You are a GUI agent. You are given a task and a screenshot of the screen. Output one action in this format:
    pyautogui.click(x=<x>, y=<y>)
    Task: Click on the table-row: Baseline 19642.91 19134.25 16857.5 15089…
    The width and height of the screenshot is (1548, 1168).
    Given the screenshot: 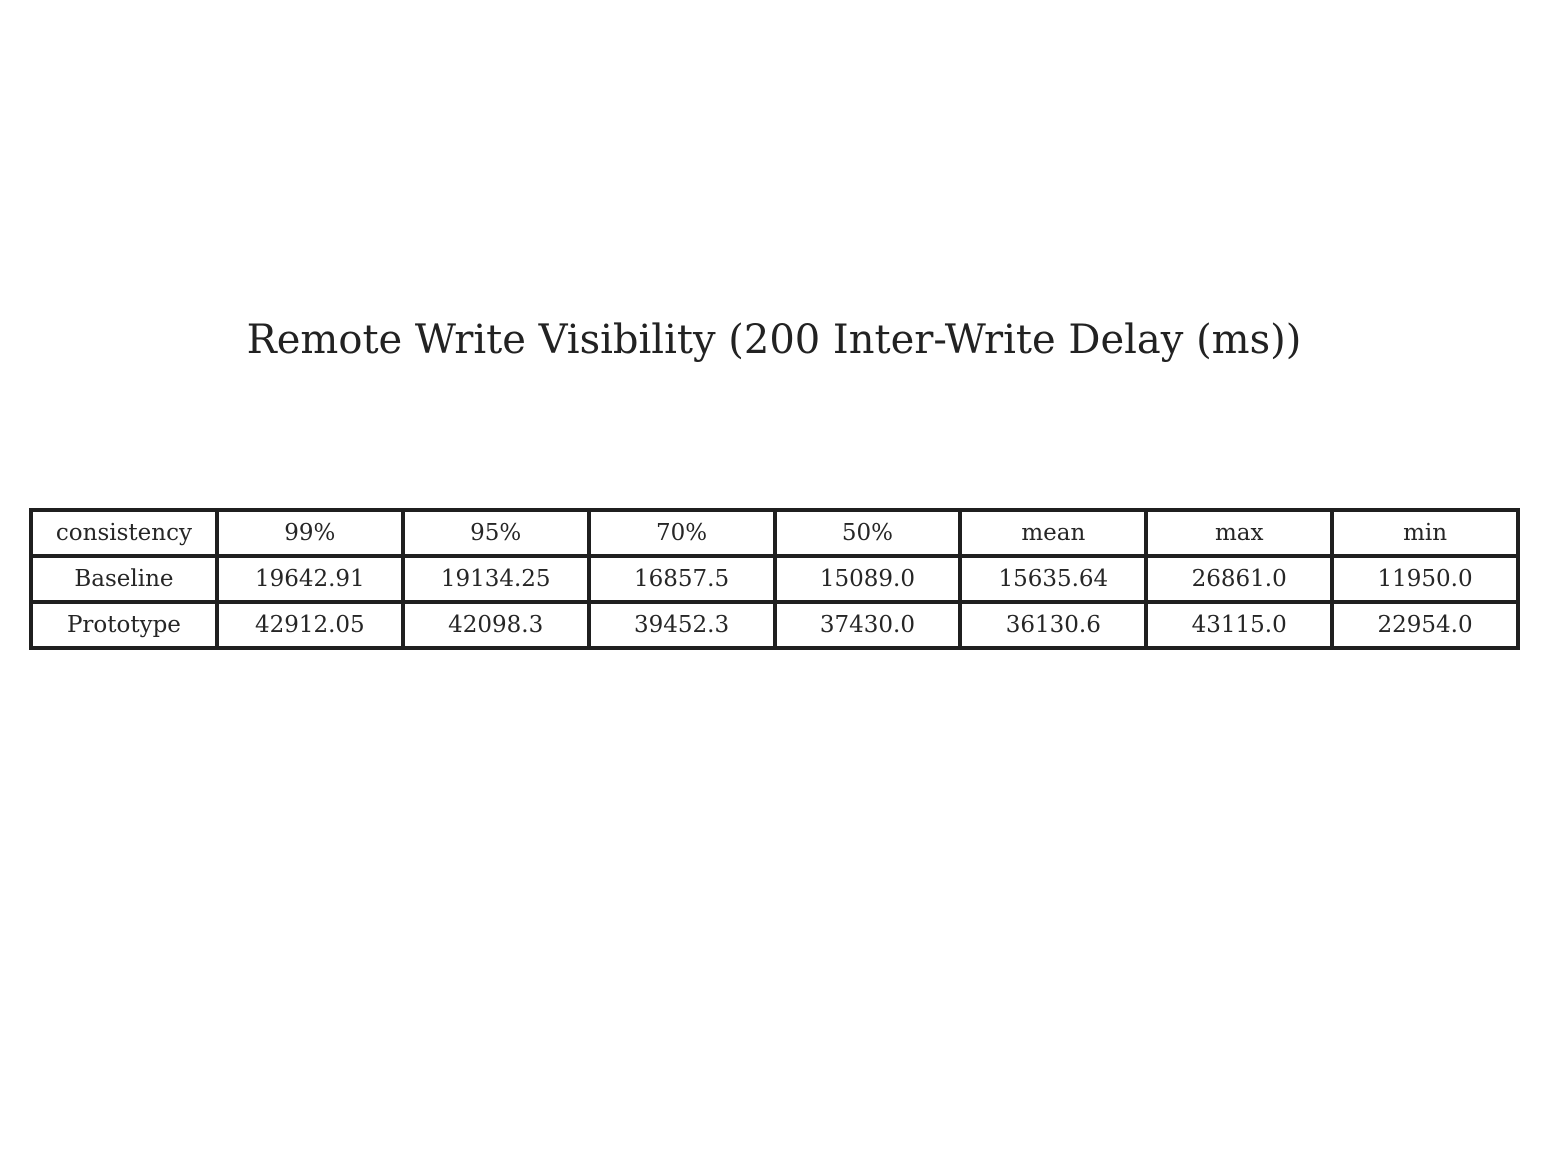 What is the action you would take?
    pyautogui.click(x=774, y=579)
    